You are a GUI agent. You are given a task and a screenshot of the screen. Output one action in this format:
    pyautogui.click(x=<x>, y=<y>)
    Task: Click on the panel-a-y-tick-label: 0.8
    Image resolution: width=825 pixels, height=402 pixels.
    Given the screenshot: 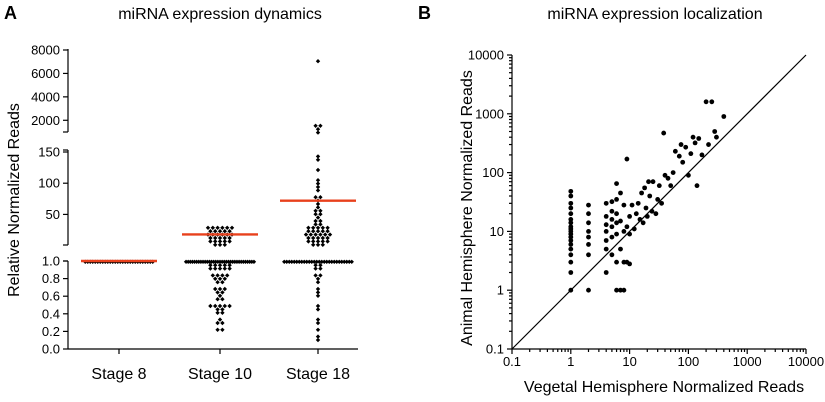 What is the action you would take?
    pyautogui.click(x=51, y=278)
    